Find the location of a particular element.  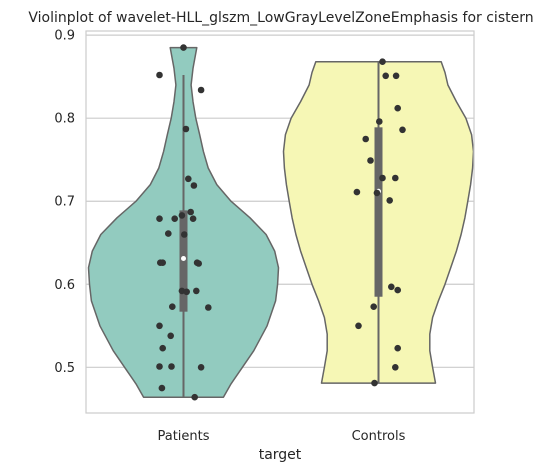

y-tick-label: 0.9 is located at coordinates (64, 36).